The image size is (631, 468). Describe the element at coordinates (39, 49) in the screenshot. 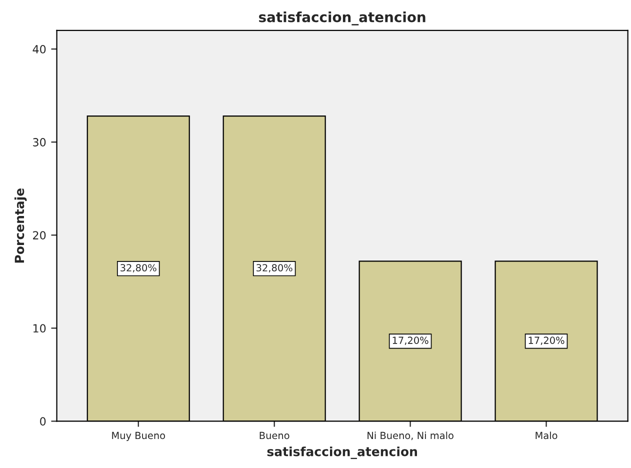

I see `y-tick-label: 40` at that location.